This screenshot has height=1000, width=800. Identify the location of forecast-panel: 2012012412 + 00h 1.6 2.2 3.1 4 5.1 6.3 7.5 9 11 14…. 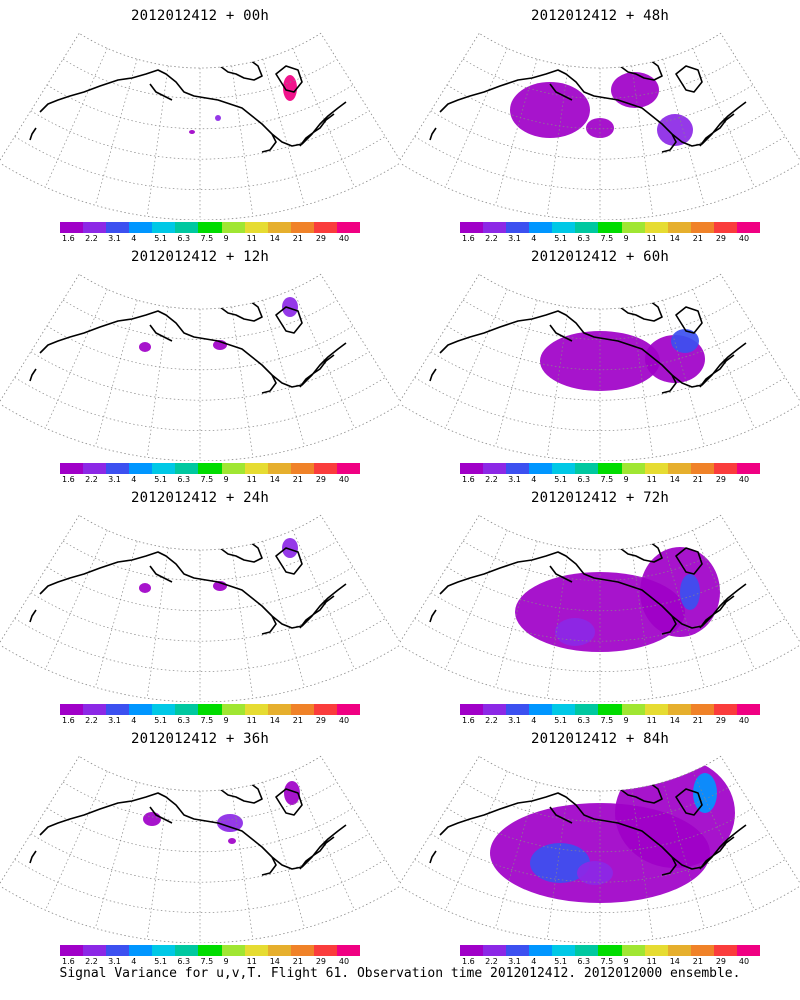
(200, 125).